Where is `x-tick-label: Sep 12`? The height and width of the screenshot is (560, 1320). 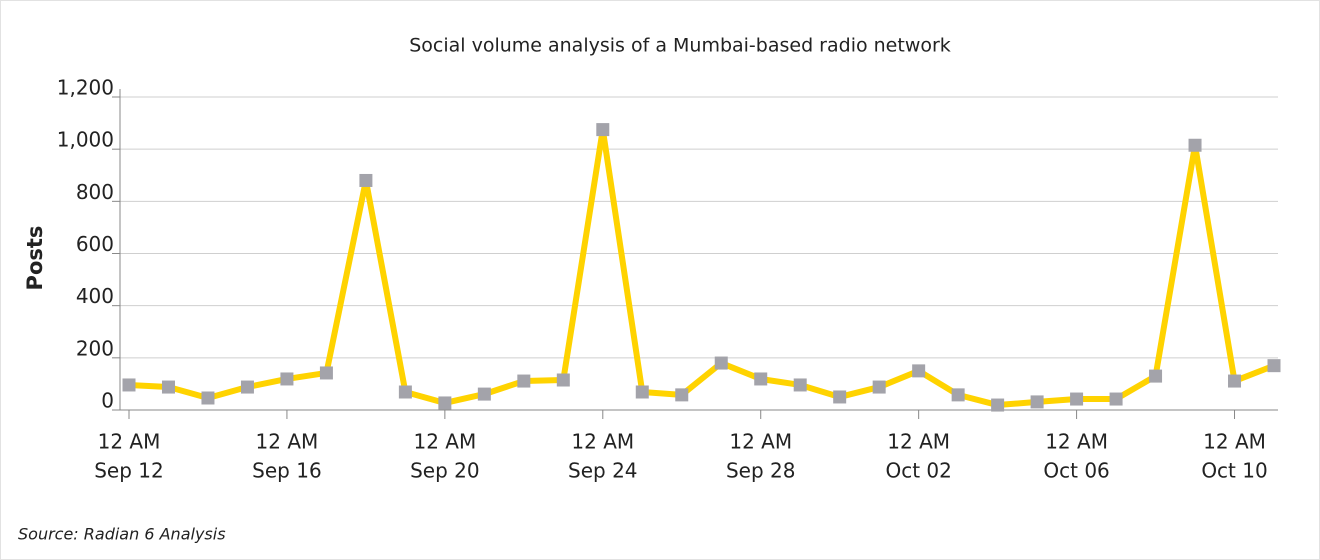
x-tick-label: Sep 12 is located at coordinates (129, 471).